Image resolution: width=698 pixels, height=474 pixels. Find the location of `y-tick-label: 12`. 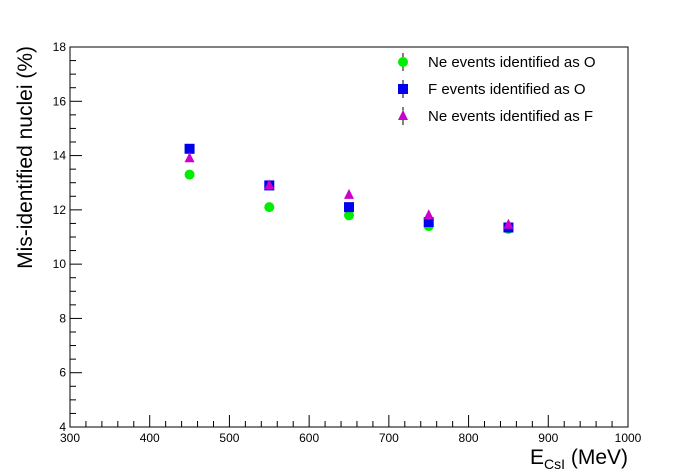

y-tick-label: 12 is located at coordinates (60, 210).